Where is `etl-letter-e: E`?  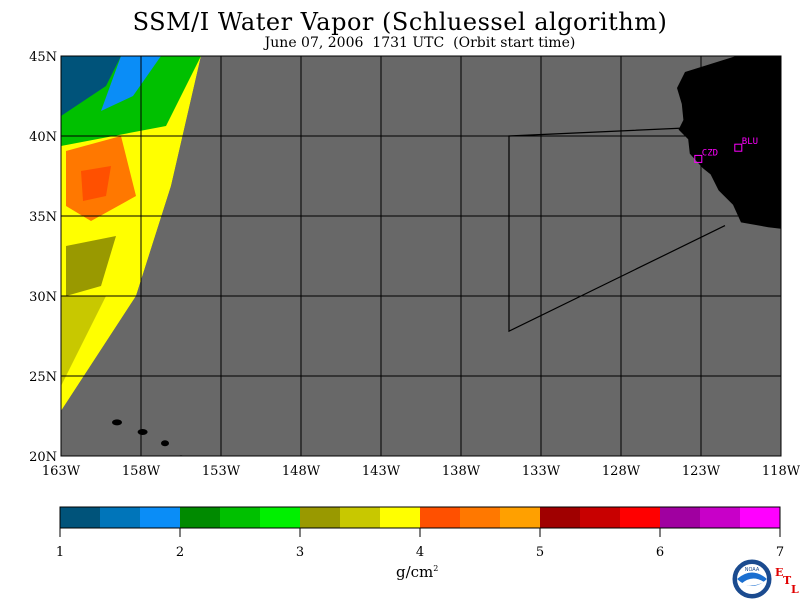 etl-letter-e: E is located at coordinates (779, 572).